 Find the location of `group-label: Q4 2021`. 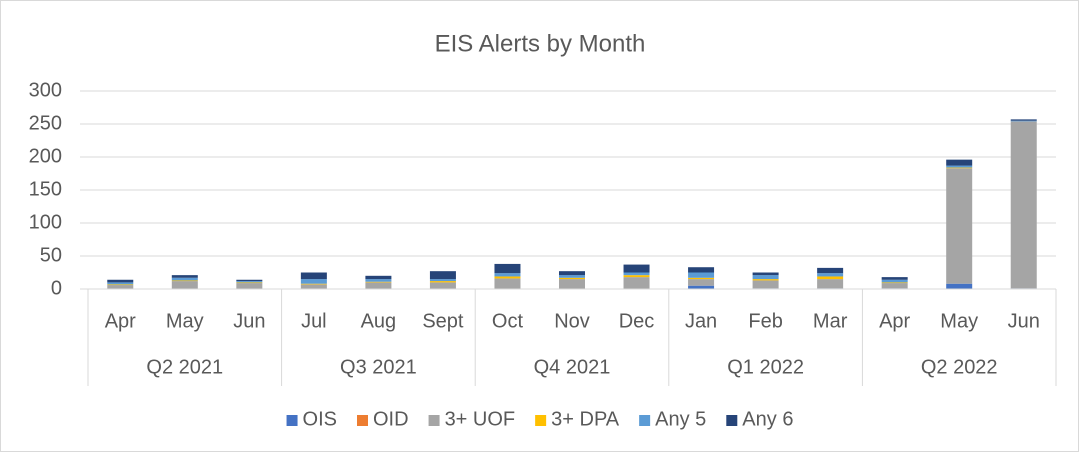

group-label: Q4 2021 is located at coordinates (572, 367).